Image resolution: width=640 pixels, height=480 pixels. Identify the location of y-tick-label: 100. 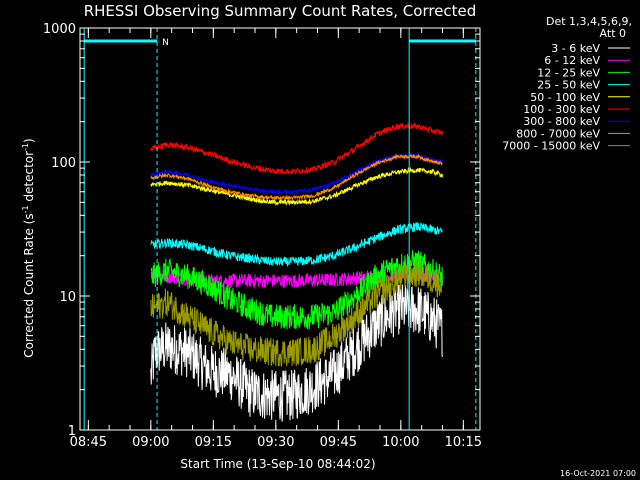
(63, 163).